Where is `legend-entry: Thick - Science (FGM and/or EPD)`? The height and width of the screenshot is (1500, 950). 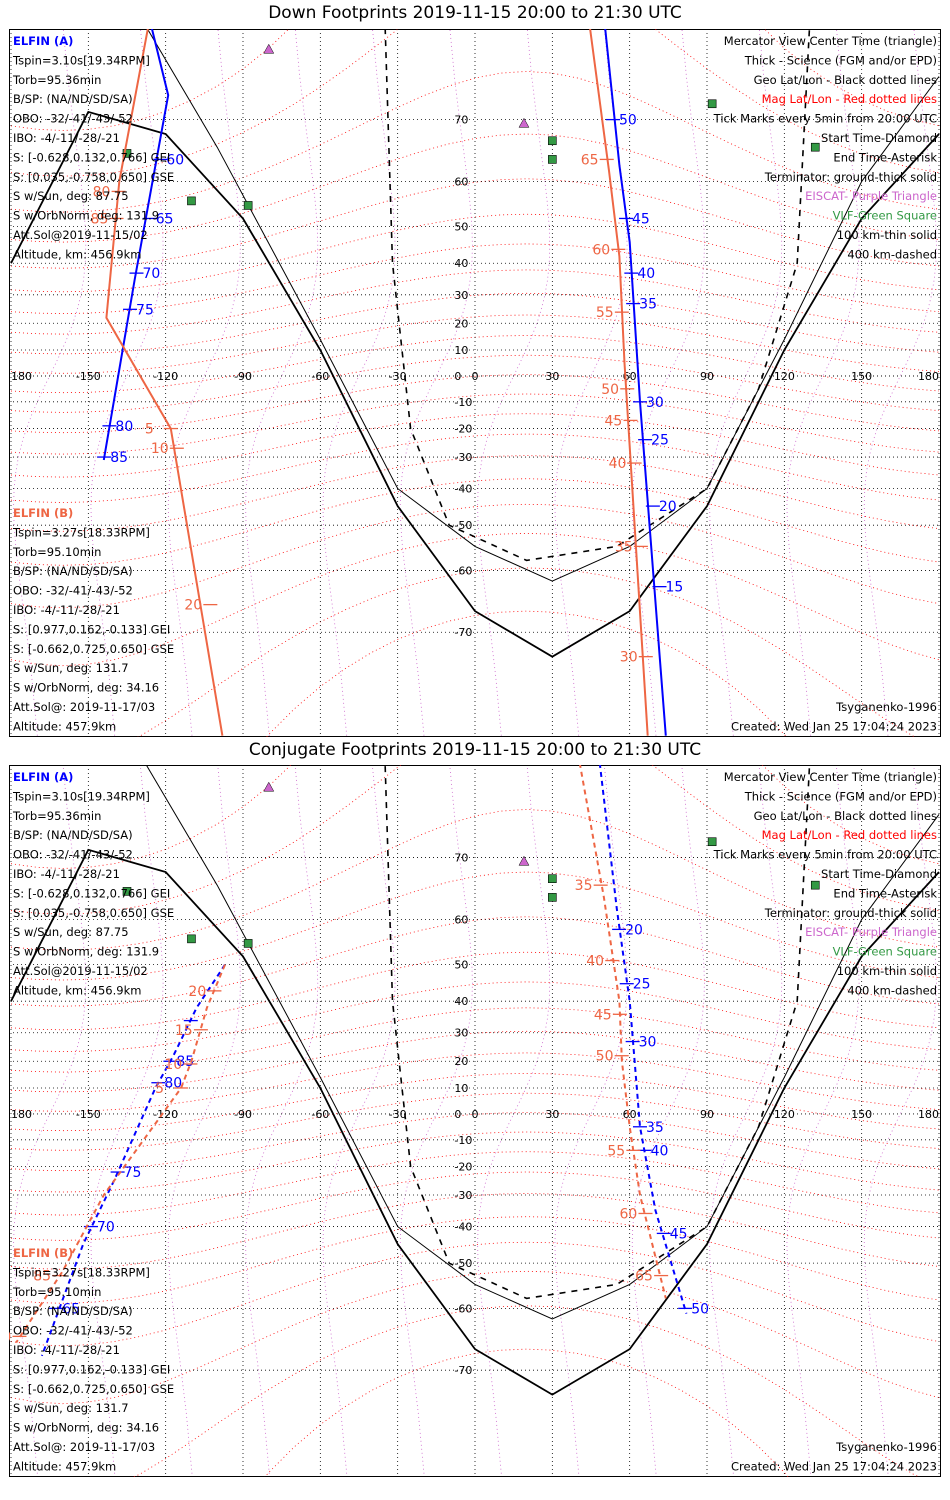 legend-entry: Thick - Science (FGM and/or EPD) is located at coordinates (840, 796).